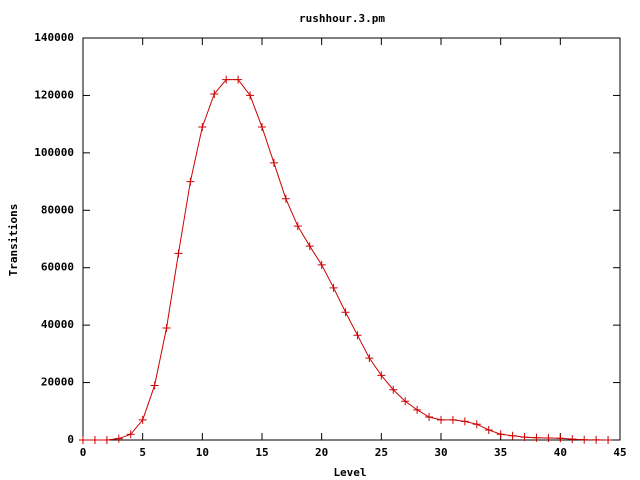  I want to click on y-tick-label: 80000, so click(57, 209).